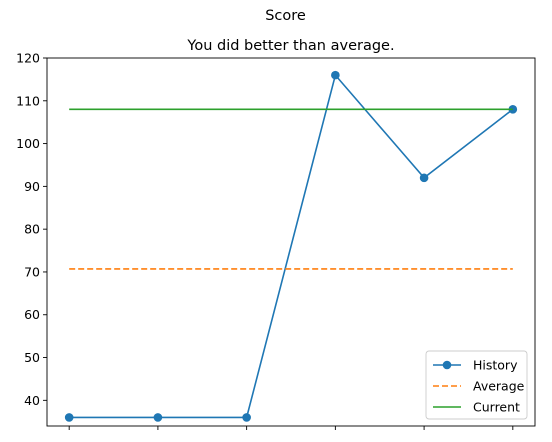 The height and width of the screenshot is (442, 552). I want to click on y-tick-label: 70, so click(32, 271).